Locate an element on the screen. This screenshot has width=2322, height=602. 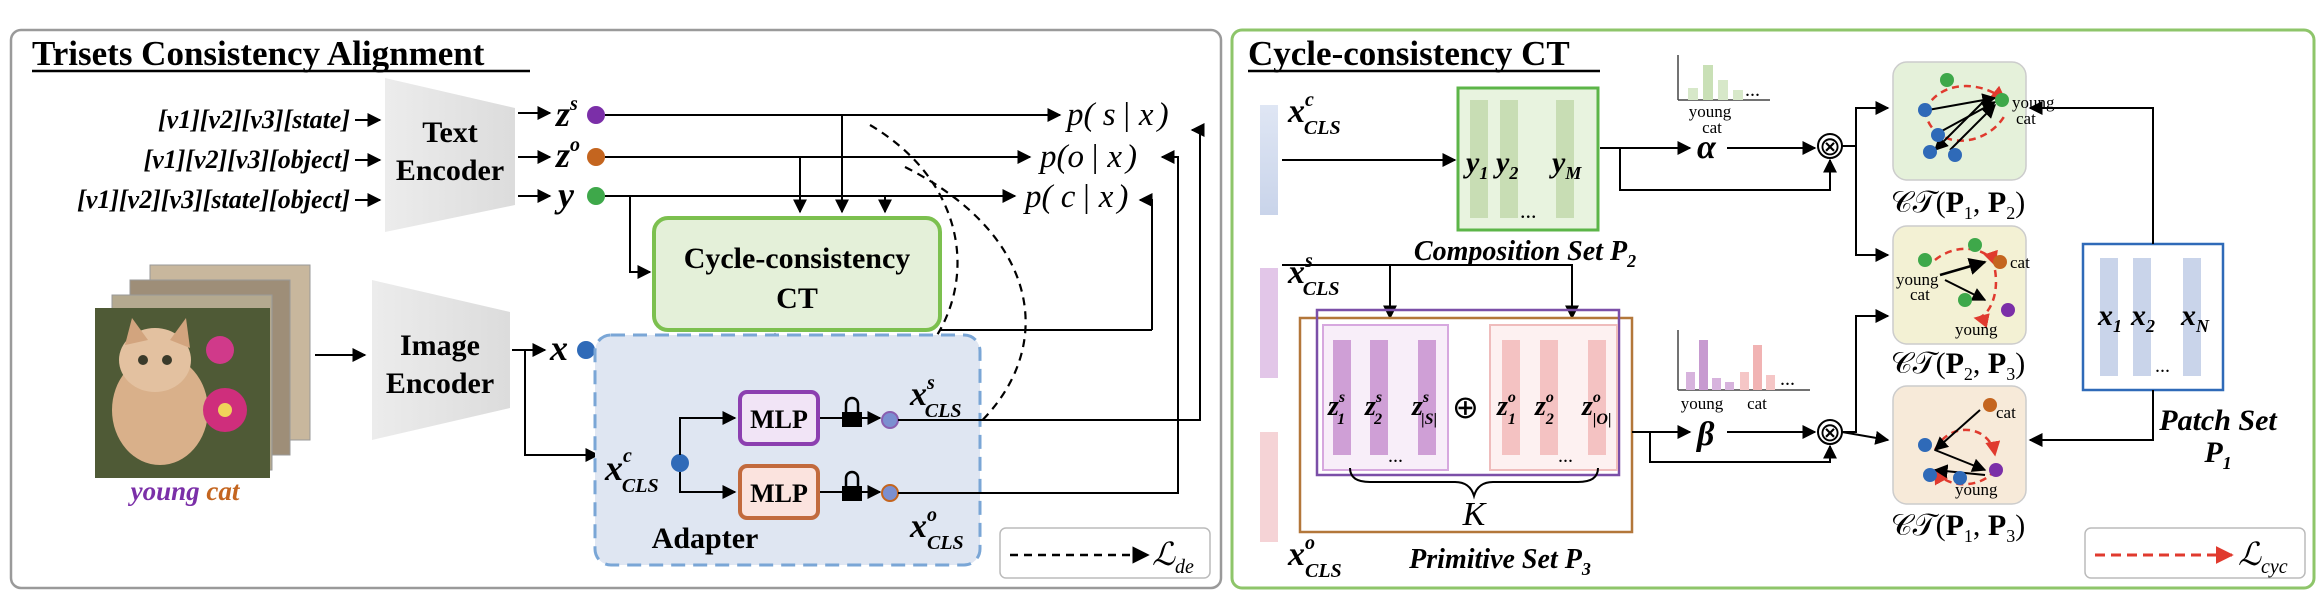
prim-oplus: ⊕ is located at coordinates (1465, 407).